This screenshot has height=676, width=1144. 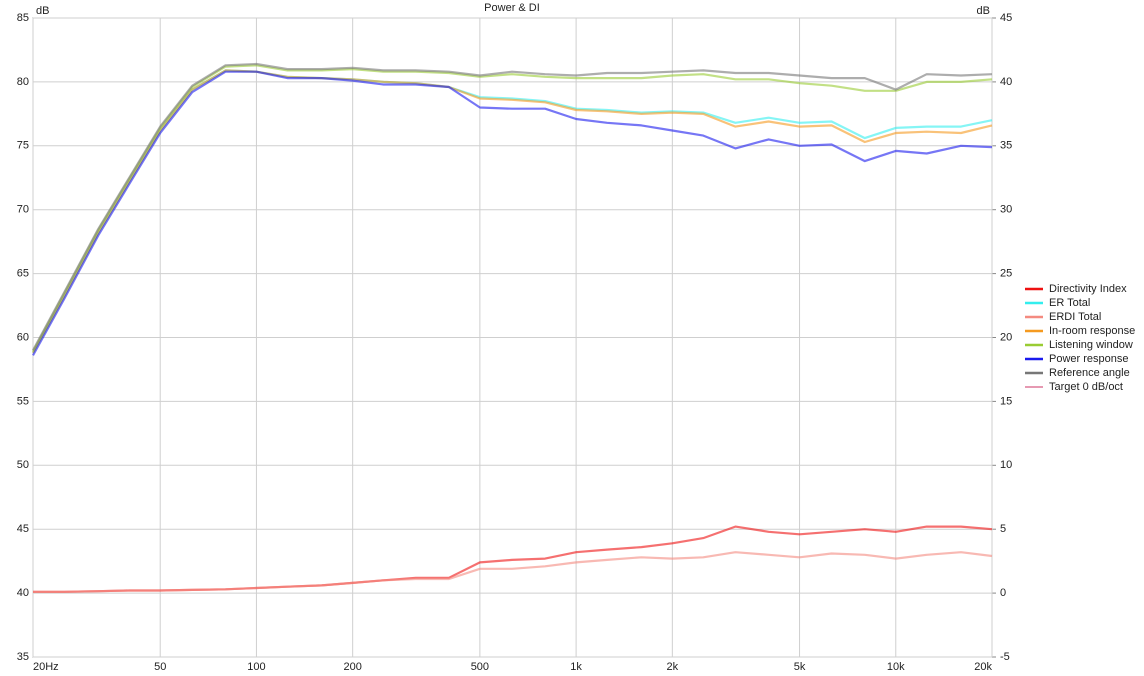 I want to click on y-tick-label: 85, so click(x=23, y=18).